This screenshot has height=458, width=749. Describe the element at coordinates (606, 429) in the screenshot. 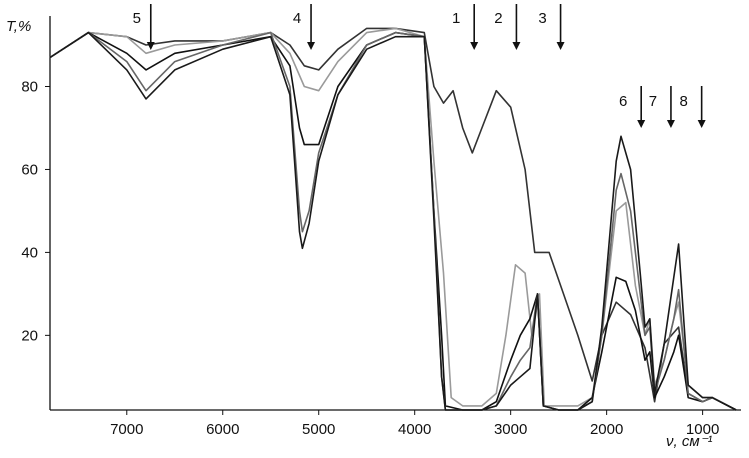

I see `x-tick-label: 2000` at that location.